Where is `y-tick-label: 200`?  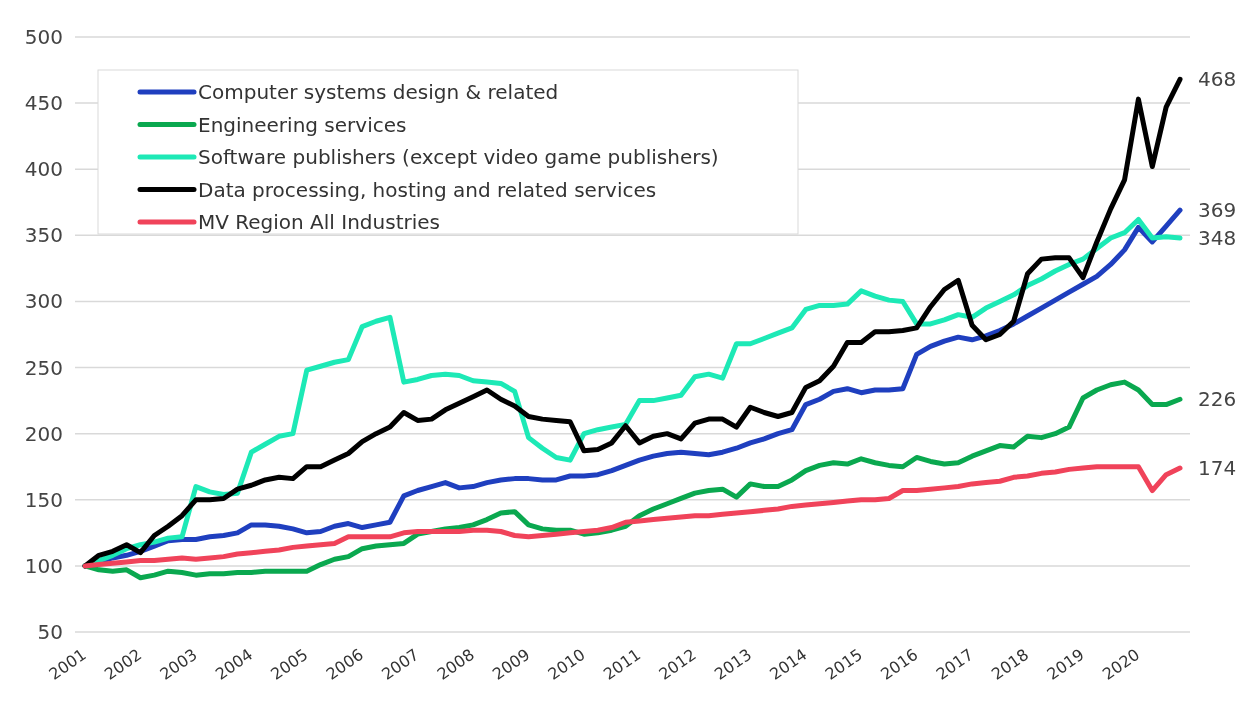
y-tick-label: 200 is located at coordinates (43, 433).